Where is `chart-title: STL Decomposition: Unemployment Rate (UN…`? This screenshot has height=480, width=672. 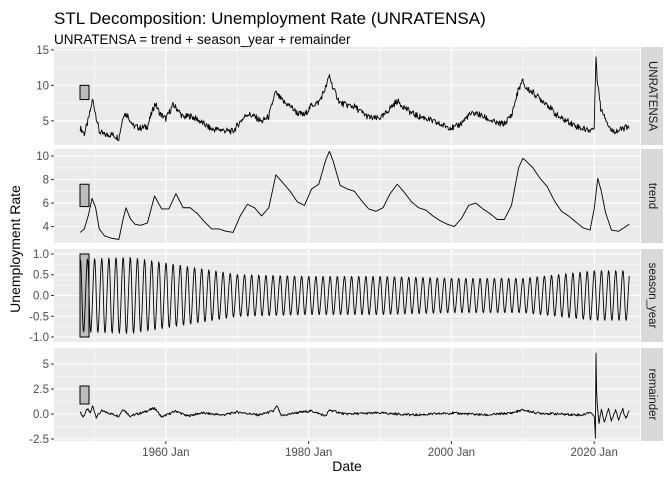
chart-title: STL Decomposition: Unemployment Rate (UN… is located at coordinates (270, 18).